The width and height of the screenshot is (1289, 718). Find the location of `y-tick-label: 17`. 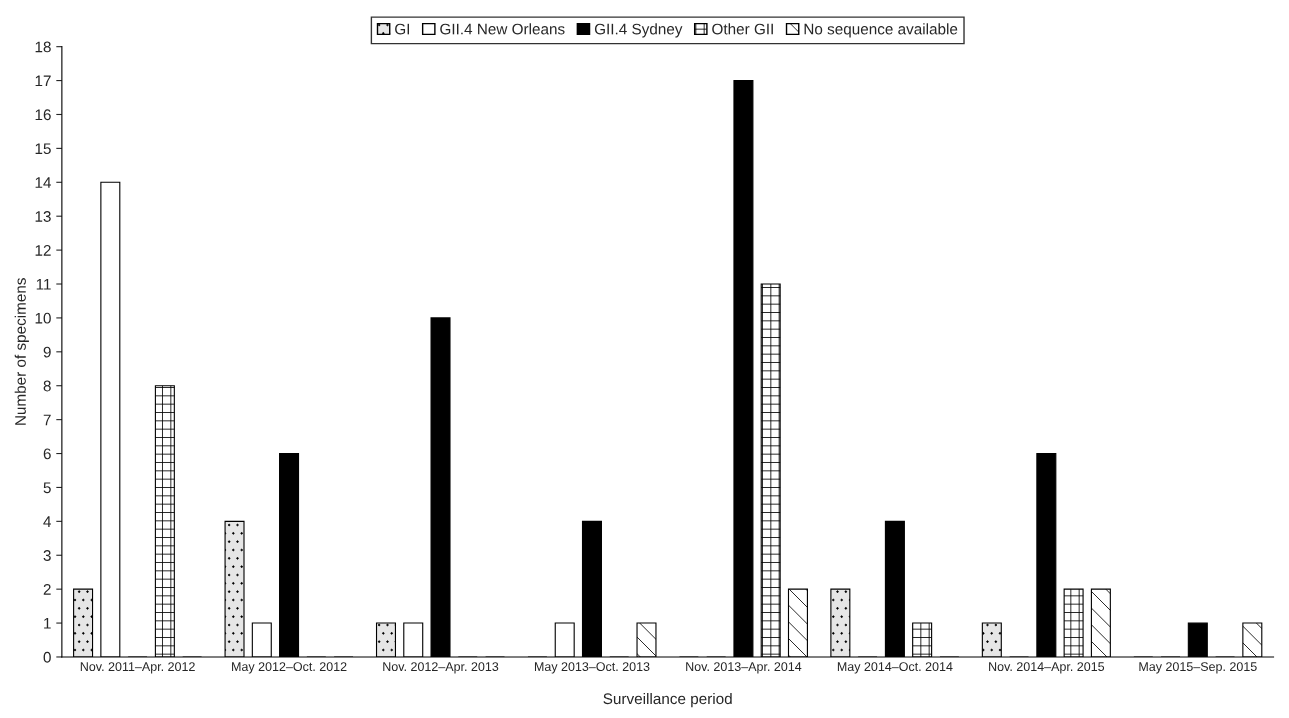

y-tick-label: 17 is located at coordinates (43, 81).